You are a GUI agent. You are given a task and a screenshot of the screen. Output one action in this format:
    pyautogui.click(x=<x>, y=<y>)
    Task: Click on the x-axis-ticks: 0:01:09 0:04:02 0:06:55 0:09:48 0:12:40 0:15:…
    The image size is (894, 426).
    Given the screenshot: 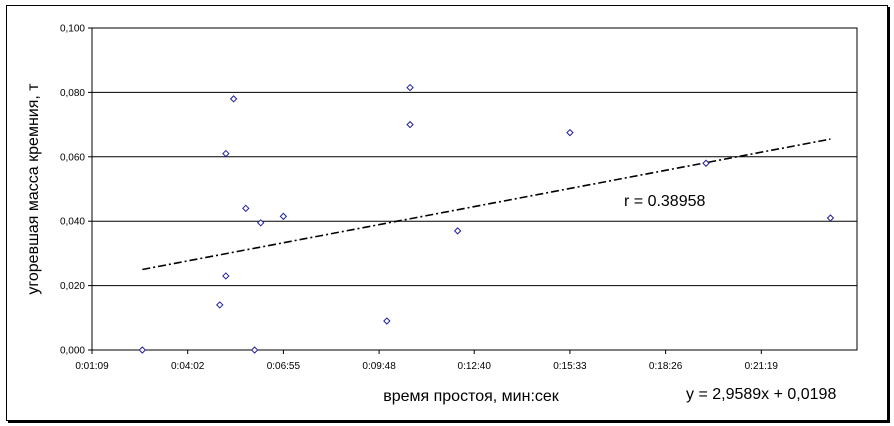 What is the action you would take?
    pyautogui.click(x=426, y=361)
    